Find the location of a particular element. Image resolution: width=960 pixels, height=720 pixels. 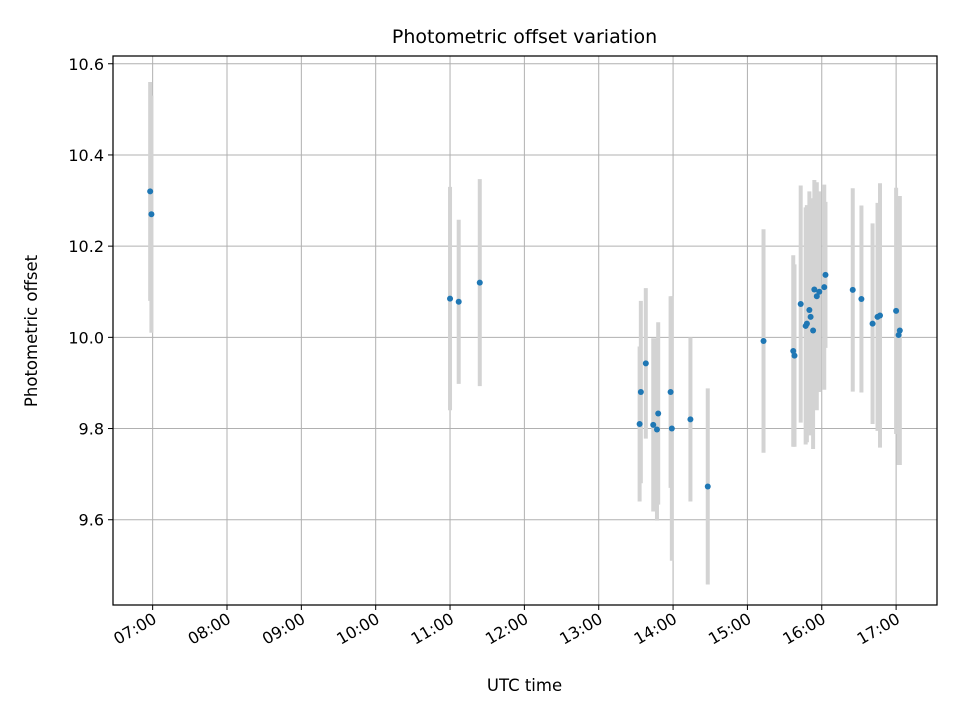

y-tick-label: 9.6 is located at coordinates (91, 520).